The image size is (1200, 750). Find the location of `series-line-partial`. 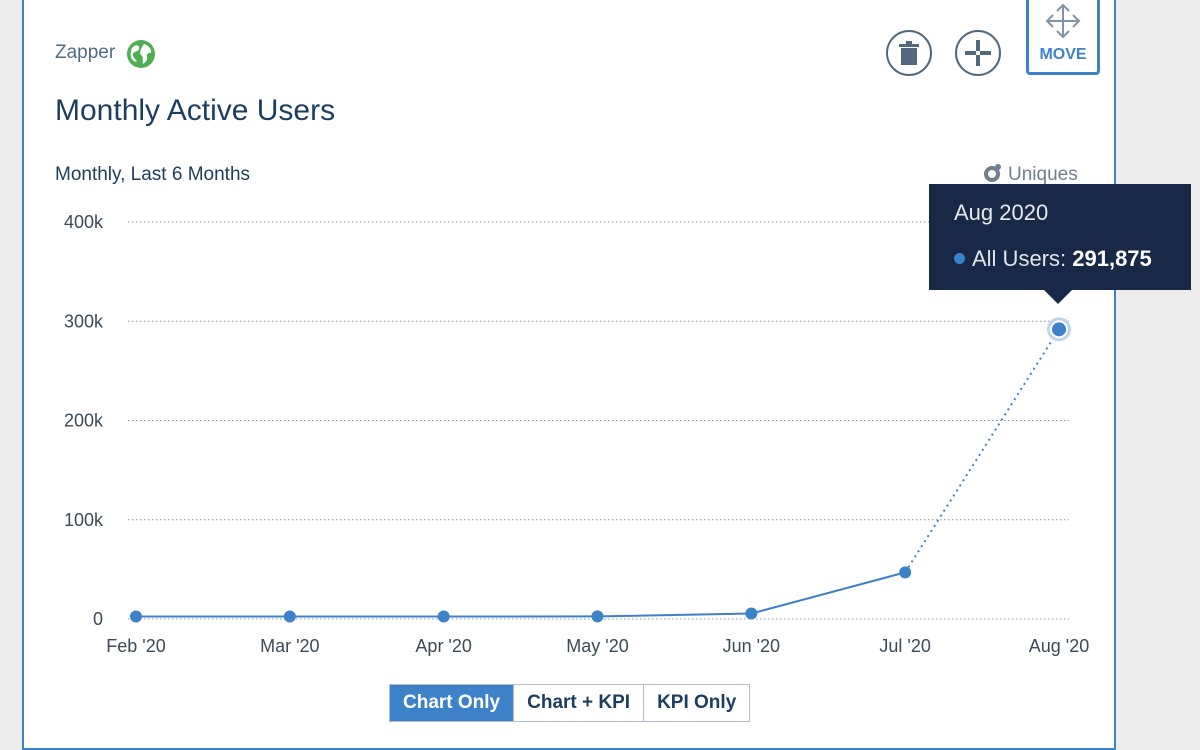

series-line-partial is located at coordinates (982, 450).